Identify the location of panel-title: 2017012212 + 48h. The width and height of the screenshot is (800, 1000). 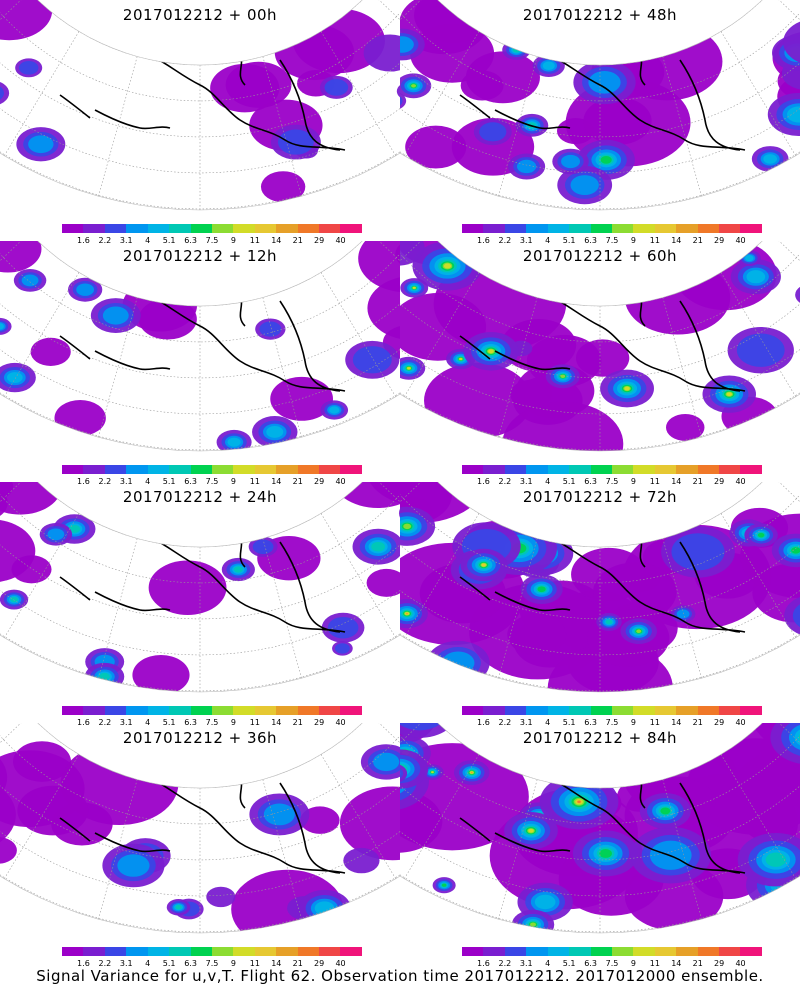
(600, 15).